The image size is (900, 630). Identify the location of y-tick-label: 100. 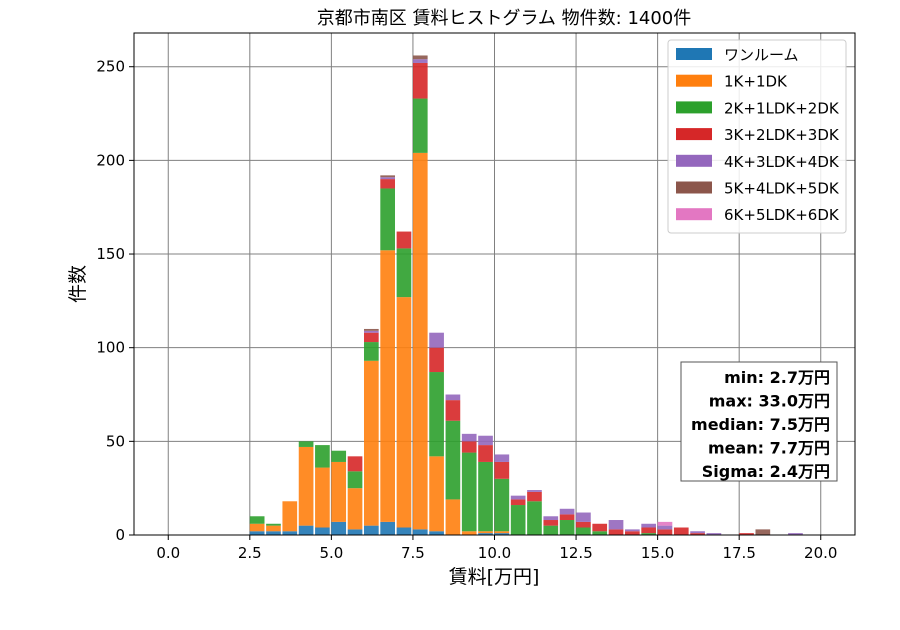
(110, 348).